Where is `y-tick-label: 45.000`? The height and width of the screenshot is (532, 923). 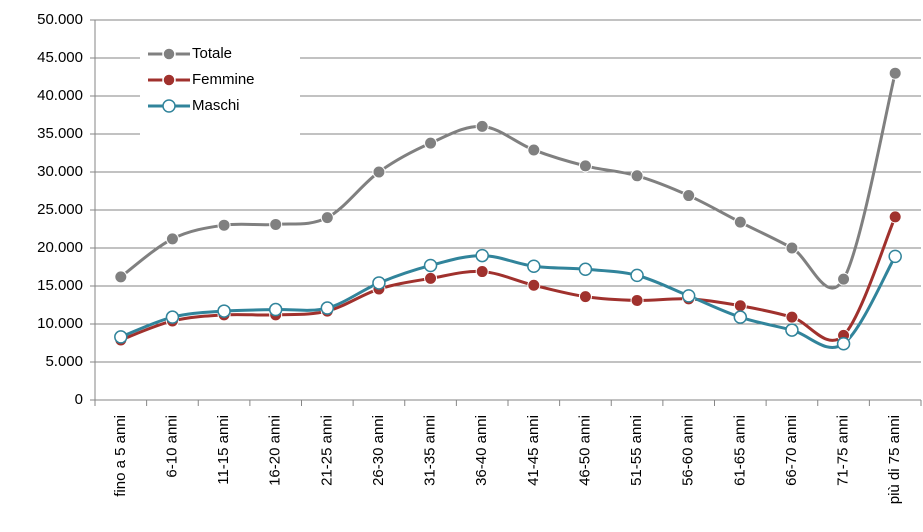
y-tick-label: 45.000 is located at coordinates (60, 57).